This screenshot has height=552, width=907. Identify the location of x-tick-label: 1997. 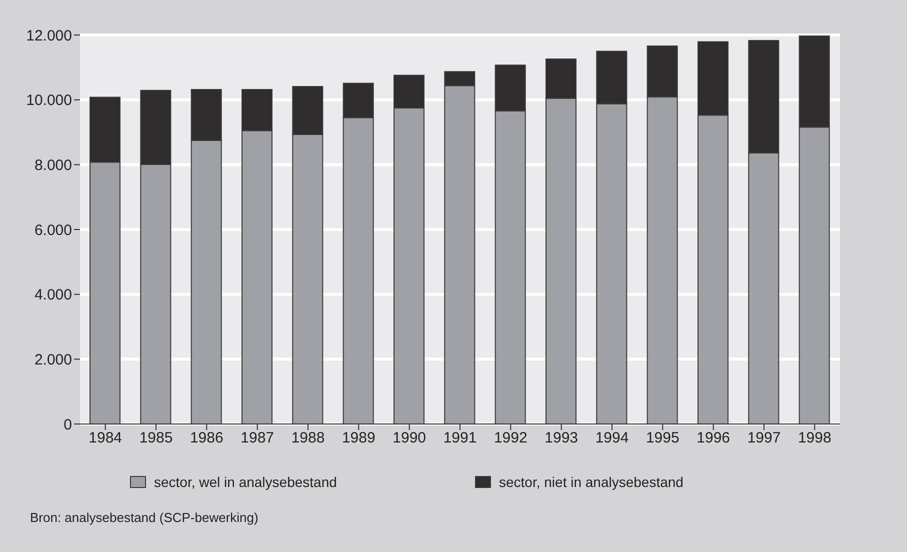
(764, 438).